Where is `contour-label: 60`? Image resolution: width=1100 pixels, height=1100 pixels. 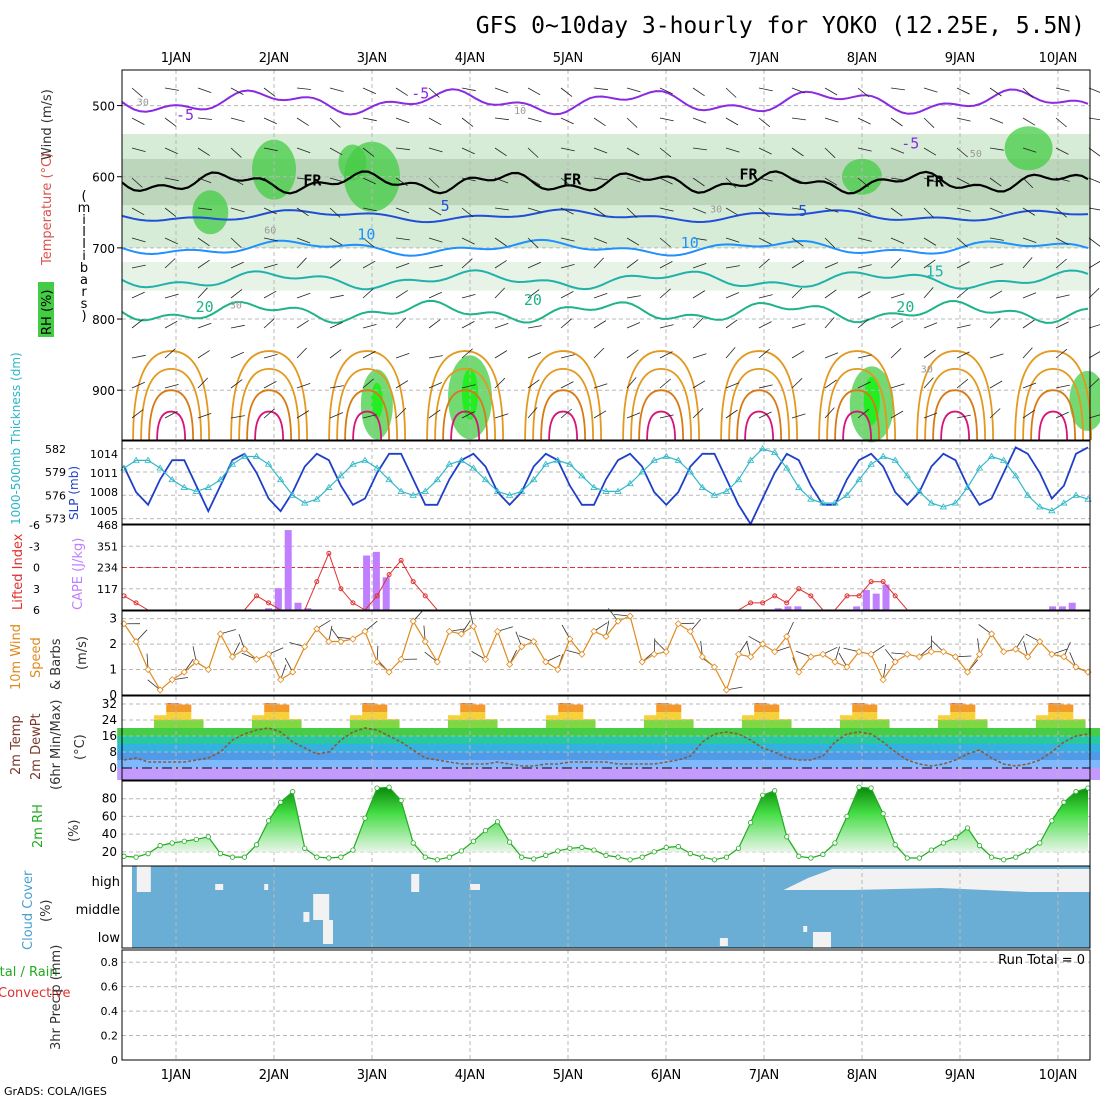 contour-label: 60 is located at coordinates (270, 231).